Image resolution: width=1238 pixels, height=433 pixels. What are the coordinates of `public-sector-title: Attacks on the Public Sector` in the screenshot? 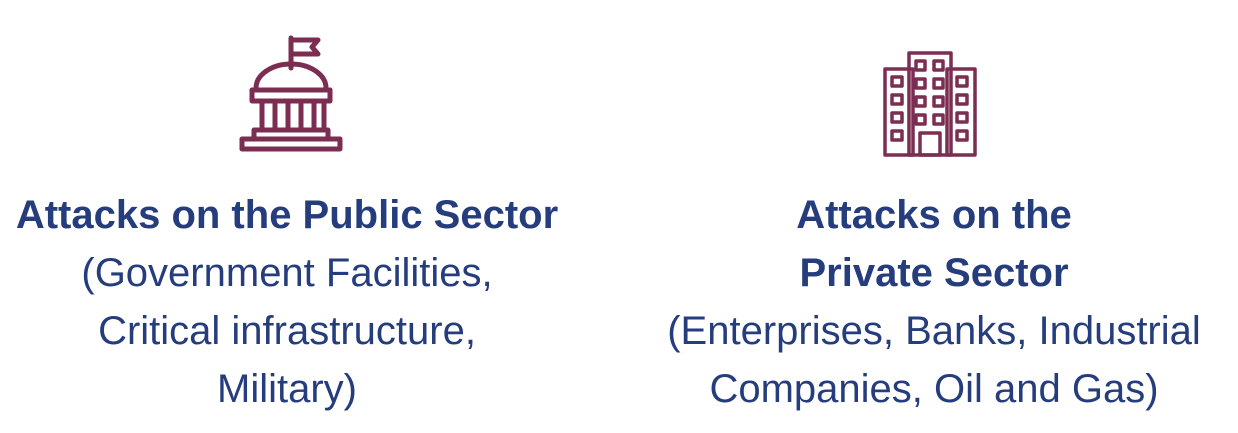 It's located at (287, 215).